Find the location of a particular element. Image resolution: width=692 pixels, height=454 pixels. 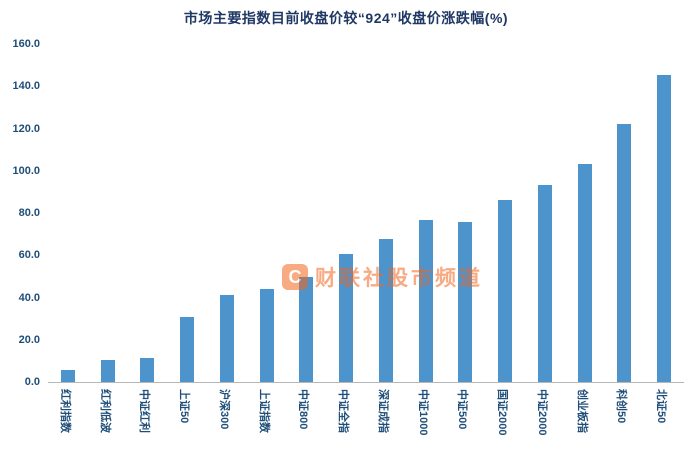

y-axis-tick-label: 100.0 is located at coordinates (26, 170).